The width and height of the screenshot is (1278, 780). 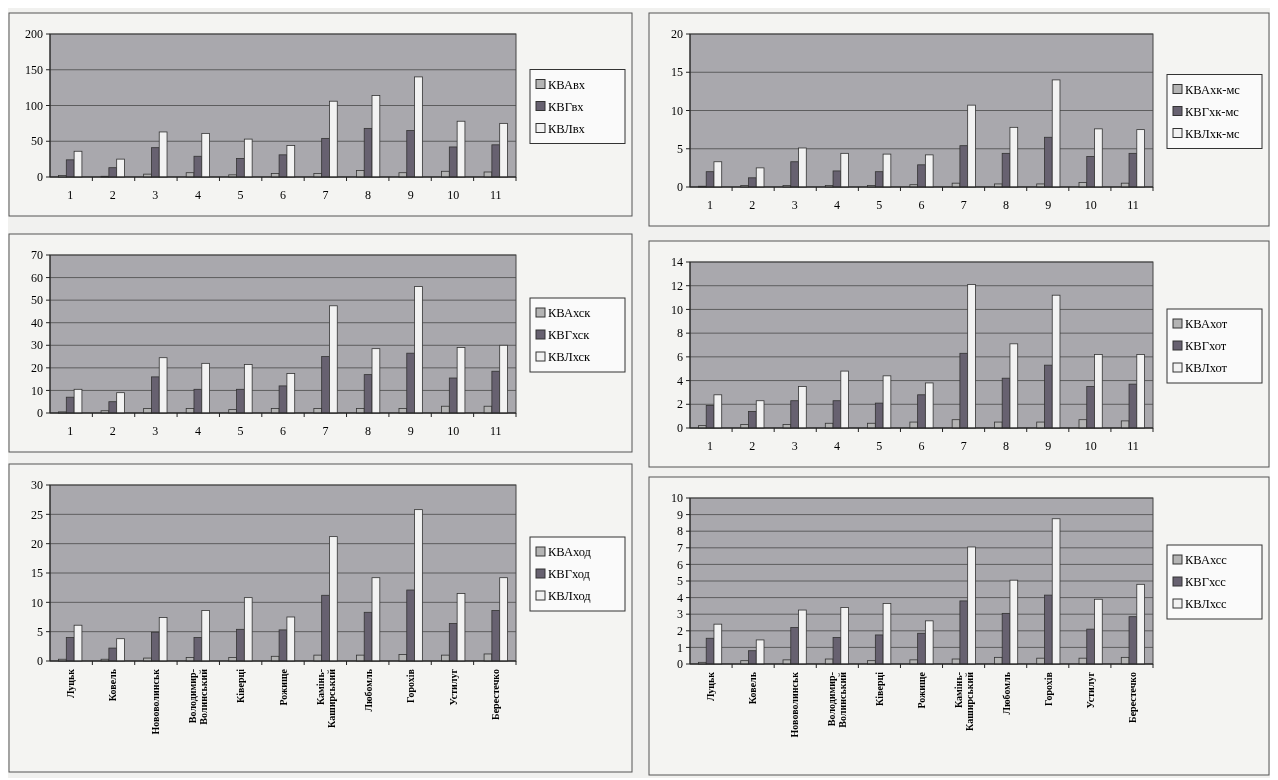 I want to click on y-tick-label: 3, so click(x=680, y=614).